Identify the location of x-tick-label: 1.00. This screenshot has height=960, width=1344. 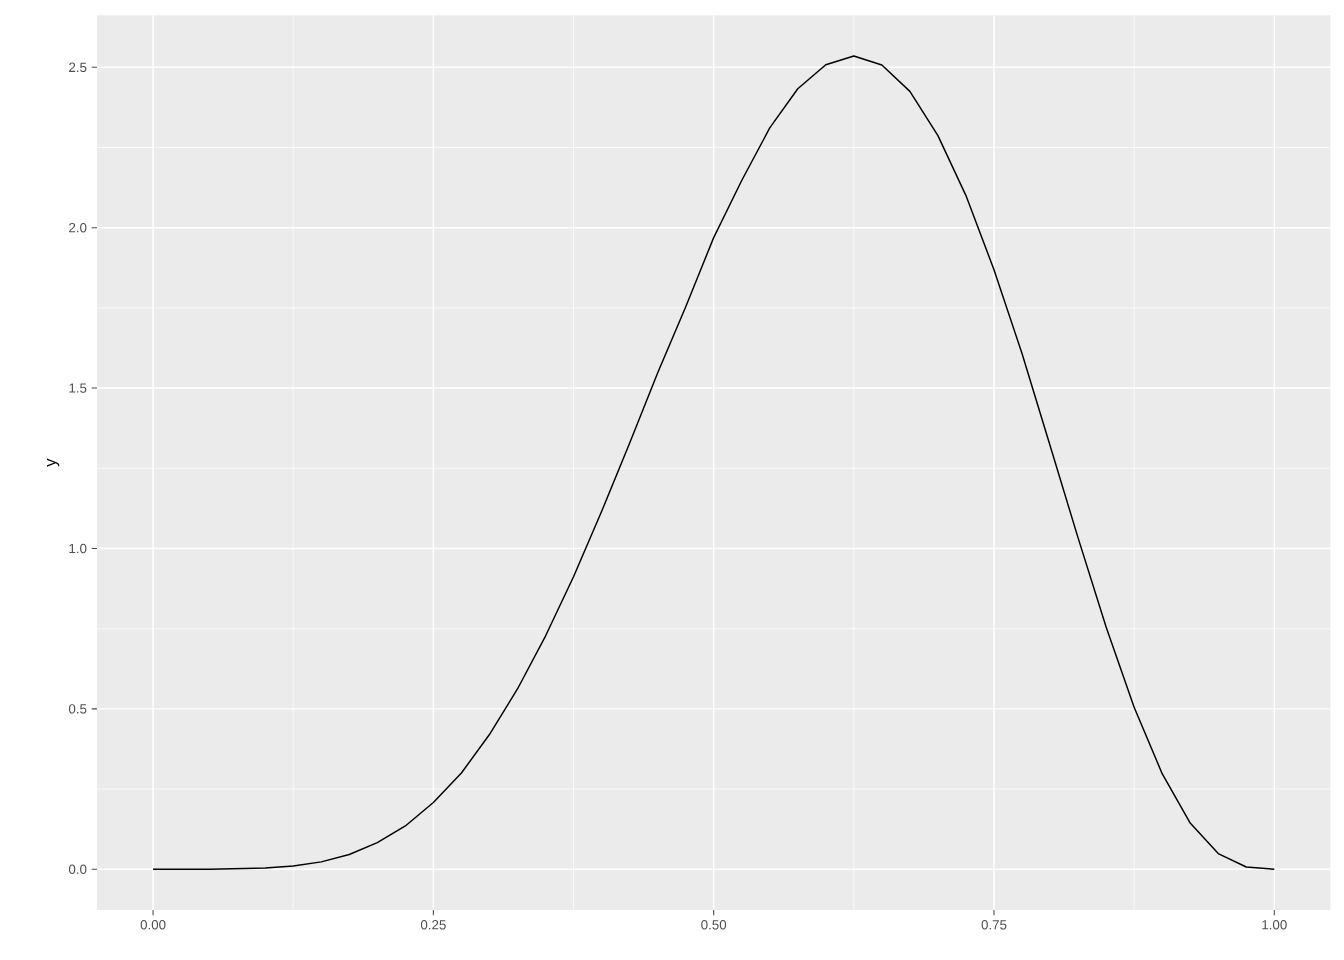
(1274, 925).